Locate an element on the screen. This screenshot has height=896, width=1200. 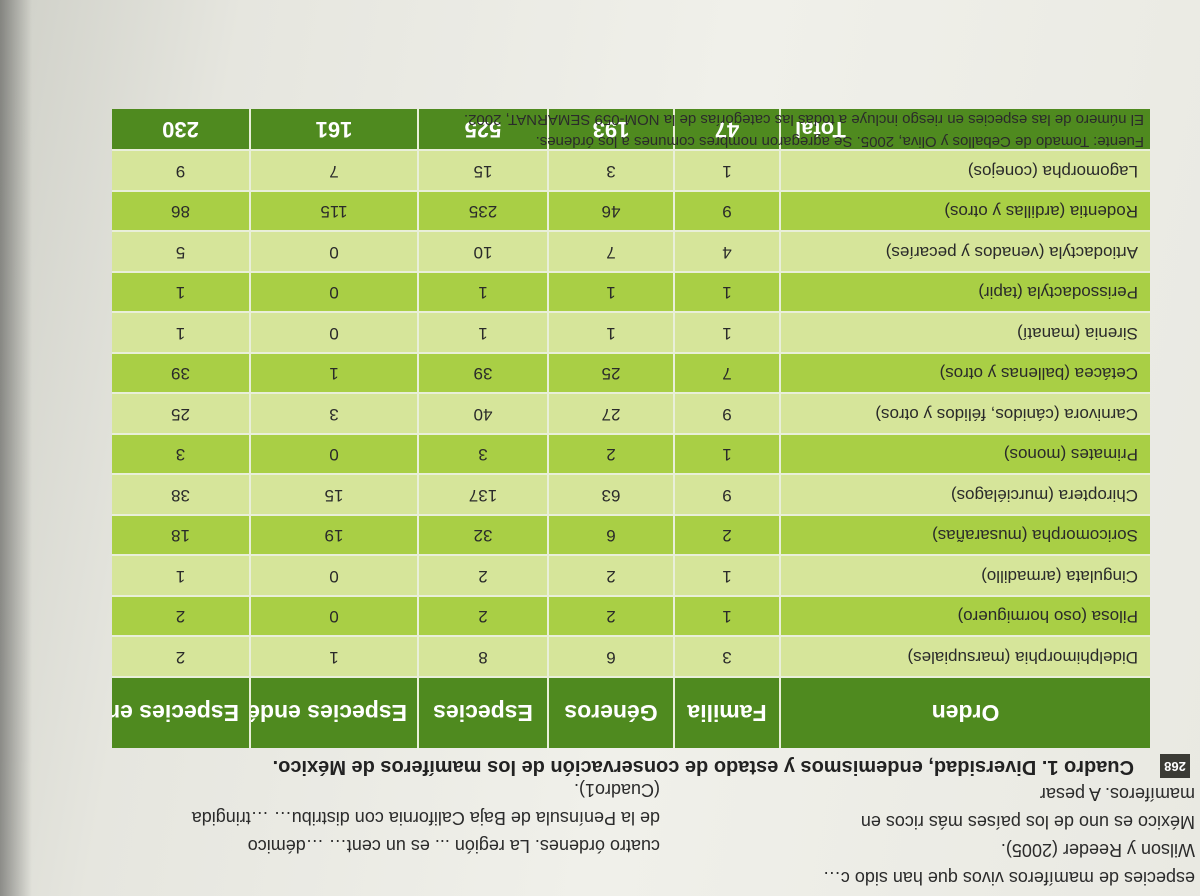
table-row: Pilosa (oso hormiguero) 1 2 2 0 2 is located at coordinates (631, 616).